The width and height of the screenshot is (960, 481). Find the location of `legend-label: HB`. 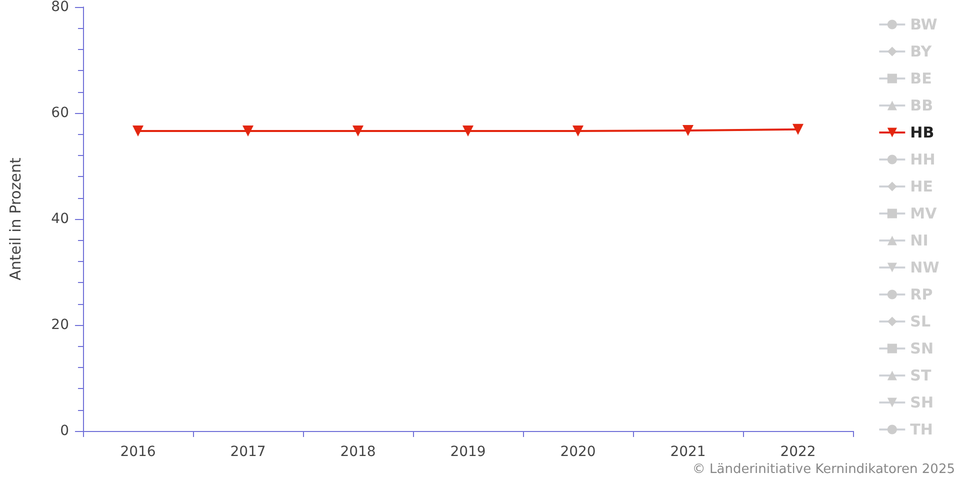

legend-label: HB is located at coordinates (922, 133).